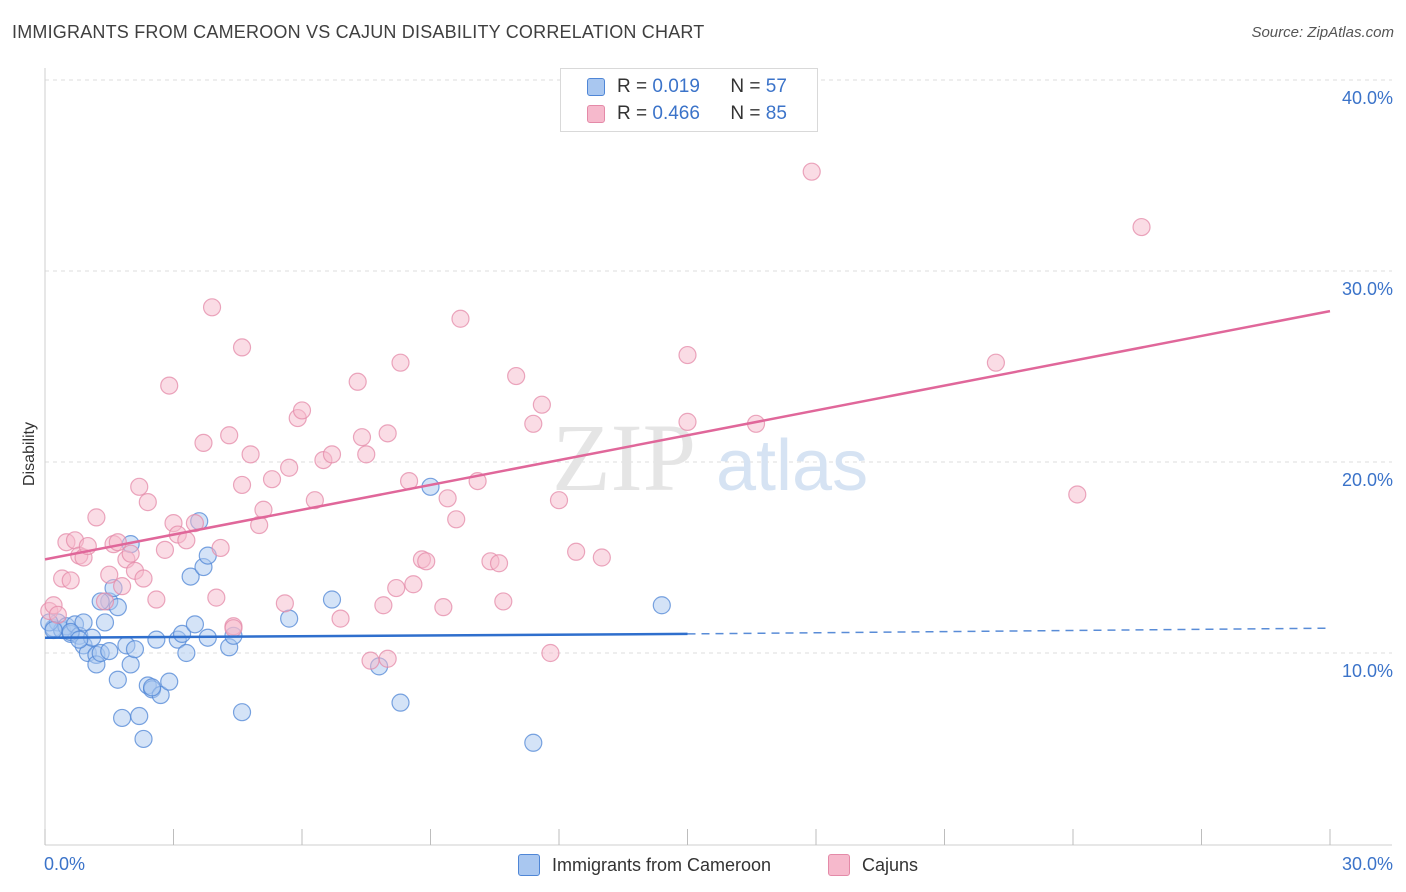 The height and width of the screenshot is (892, 1406). Describe the element at coordinates (1367, 480) in the screenshot. I see `y-tick-label: 20.0%` at that location.